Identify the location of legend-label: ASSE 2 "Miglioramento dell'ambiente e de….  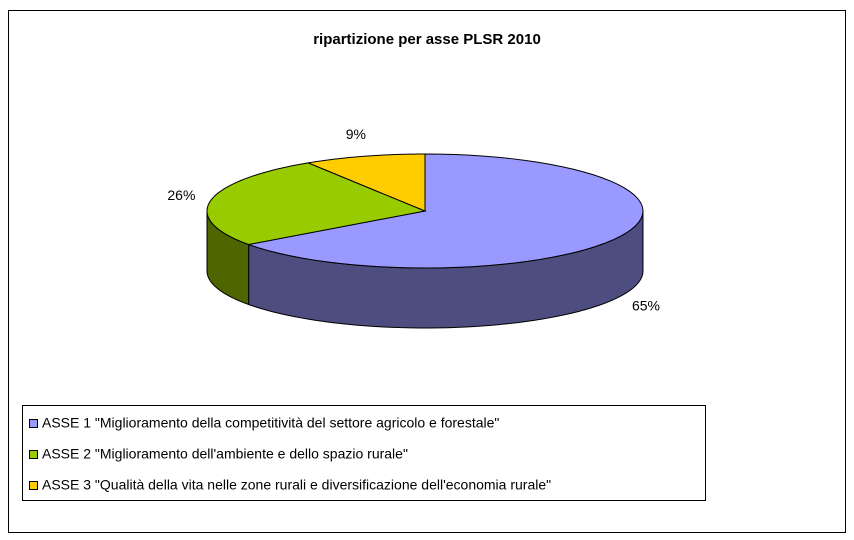
(225, 454).